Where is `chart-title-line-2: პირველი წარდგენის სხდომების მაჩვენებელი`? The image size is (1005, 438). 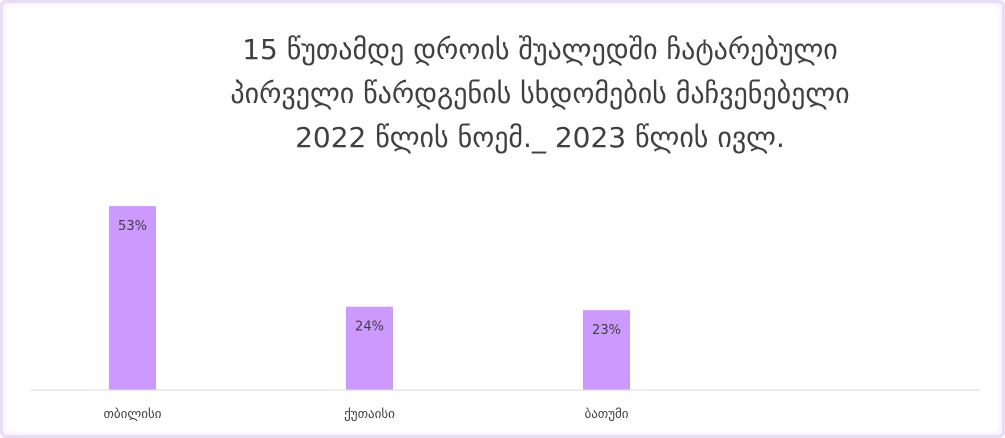
chart-title-line-2: პირველი წარდგენის სხდომების მაჩვენებელი is located at coordinates (540, 93).